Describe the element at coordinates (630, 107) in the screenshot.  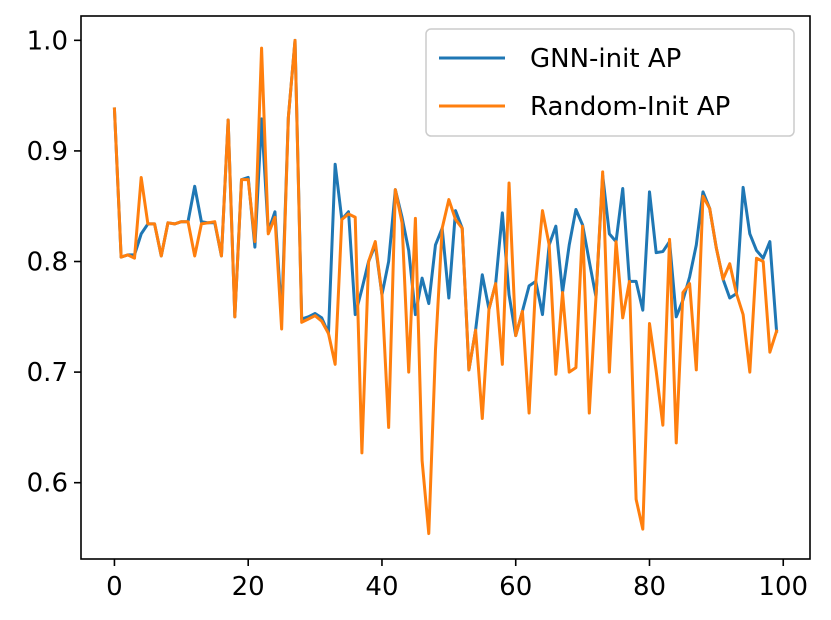
I see `legend-label-random-init: Random-Init AP` at that location.